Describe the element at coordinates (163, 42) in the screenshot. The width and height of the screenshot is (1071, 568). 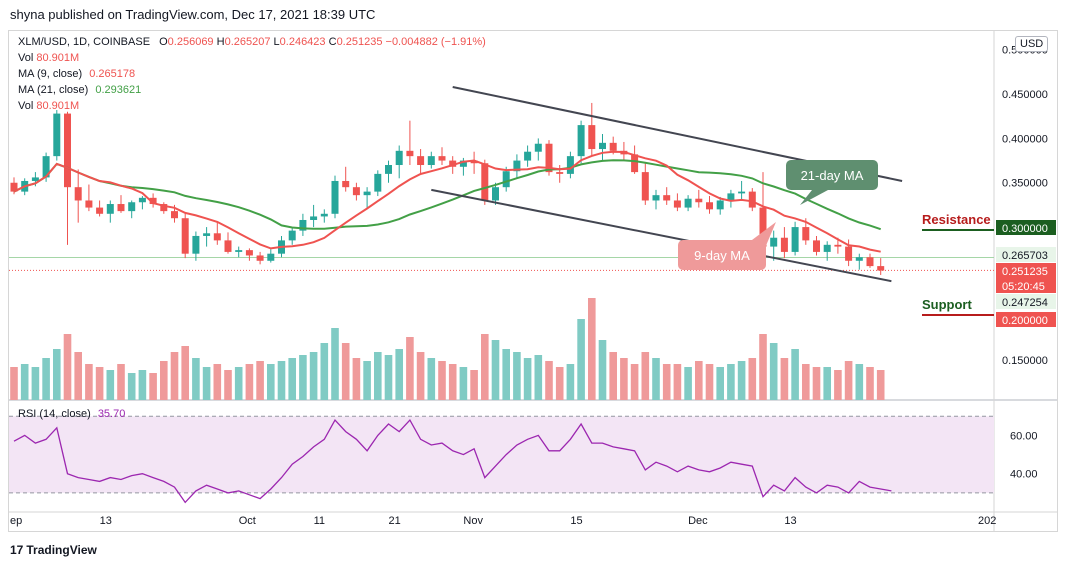
I see `open-label: O` at that location.